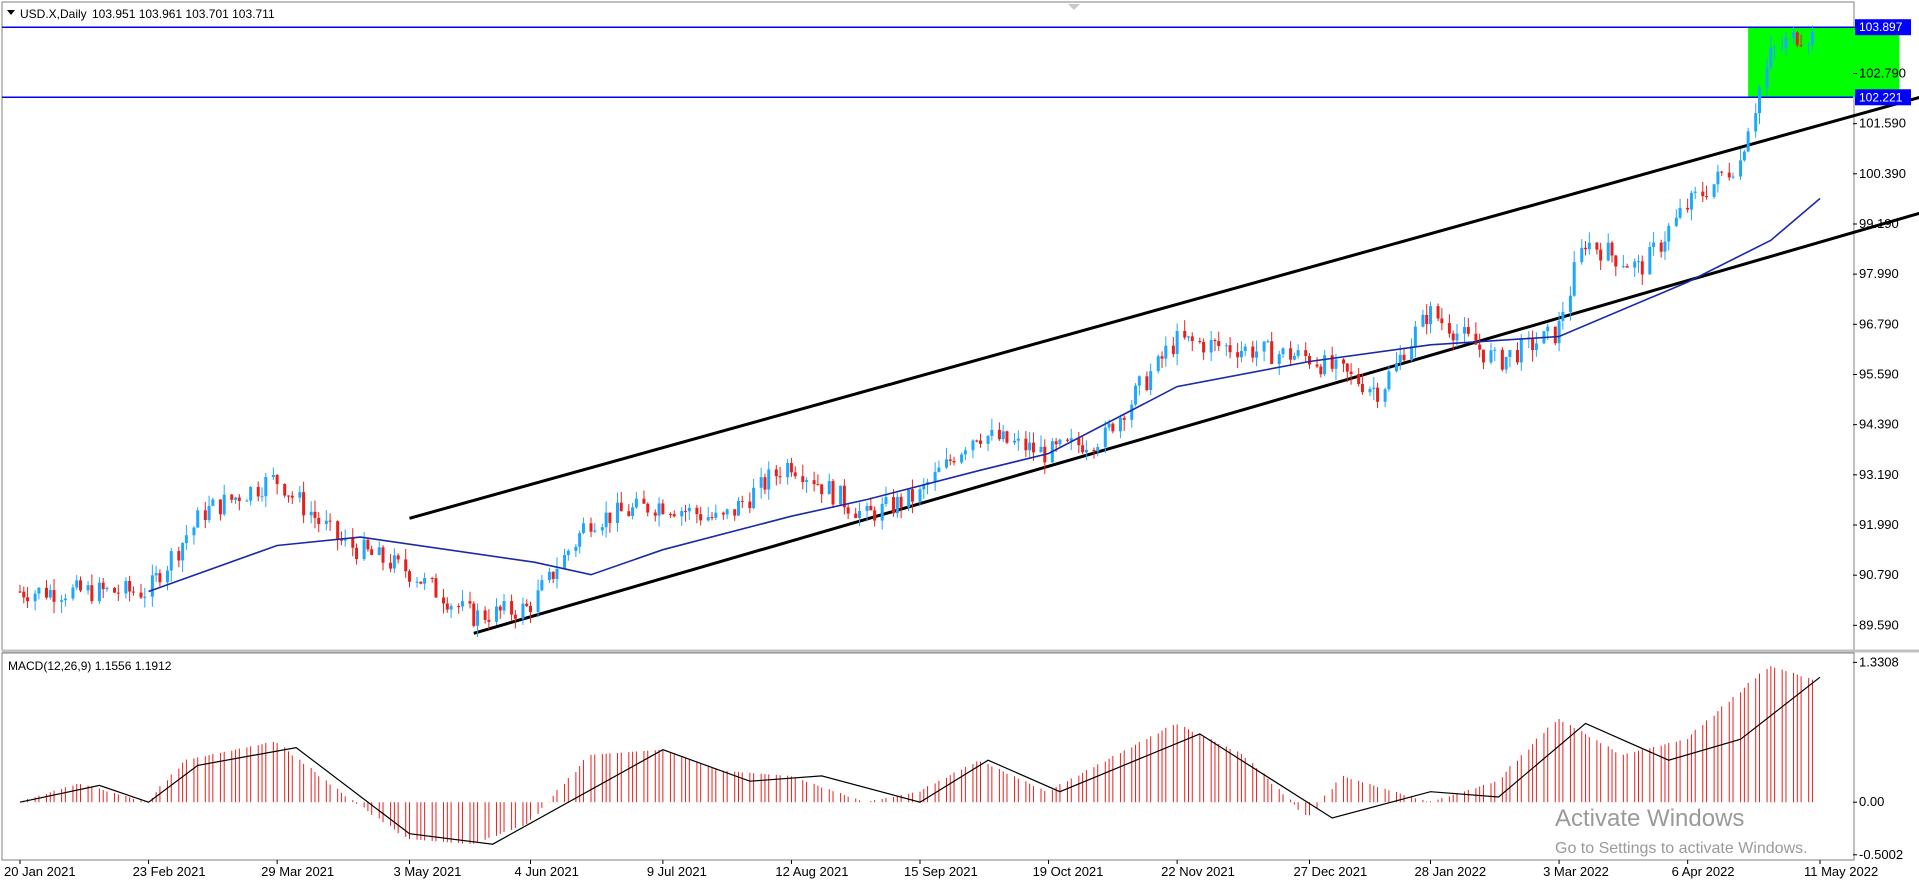 The image size is (1919, 884). What do you see at coordinates (1649, 818) in the screenshot?
I see `watermark-title: Activate Windows` at bounding box center [1649, 818].